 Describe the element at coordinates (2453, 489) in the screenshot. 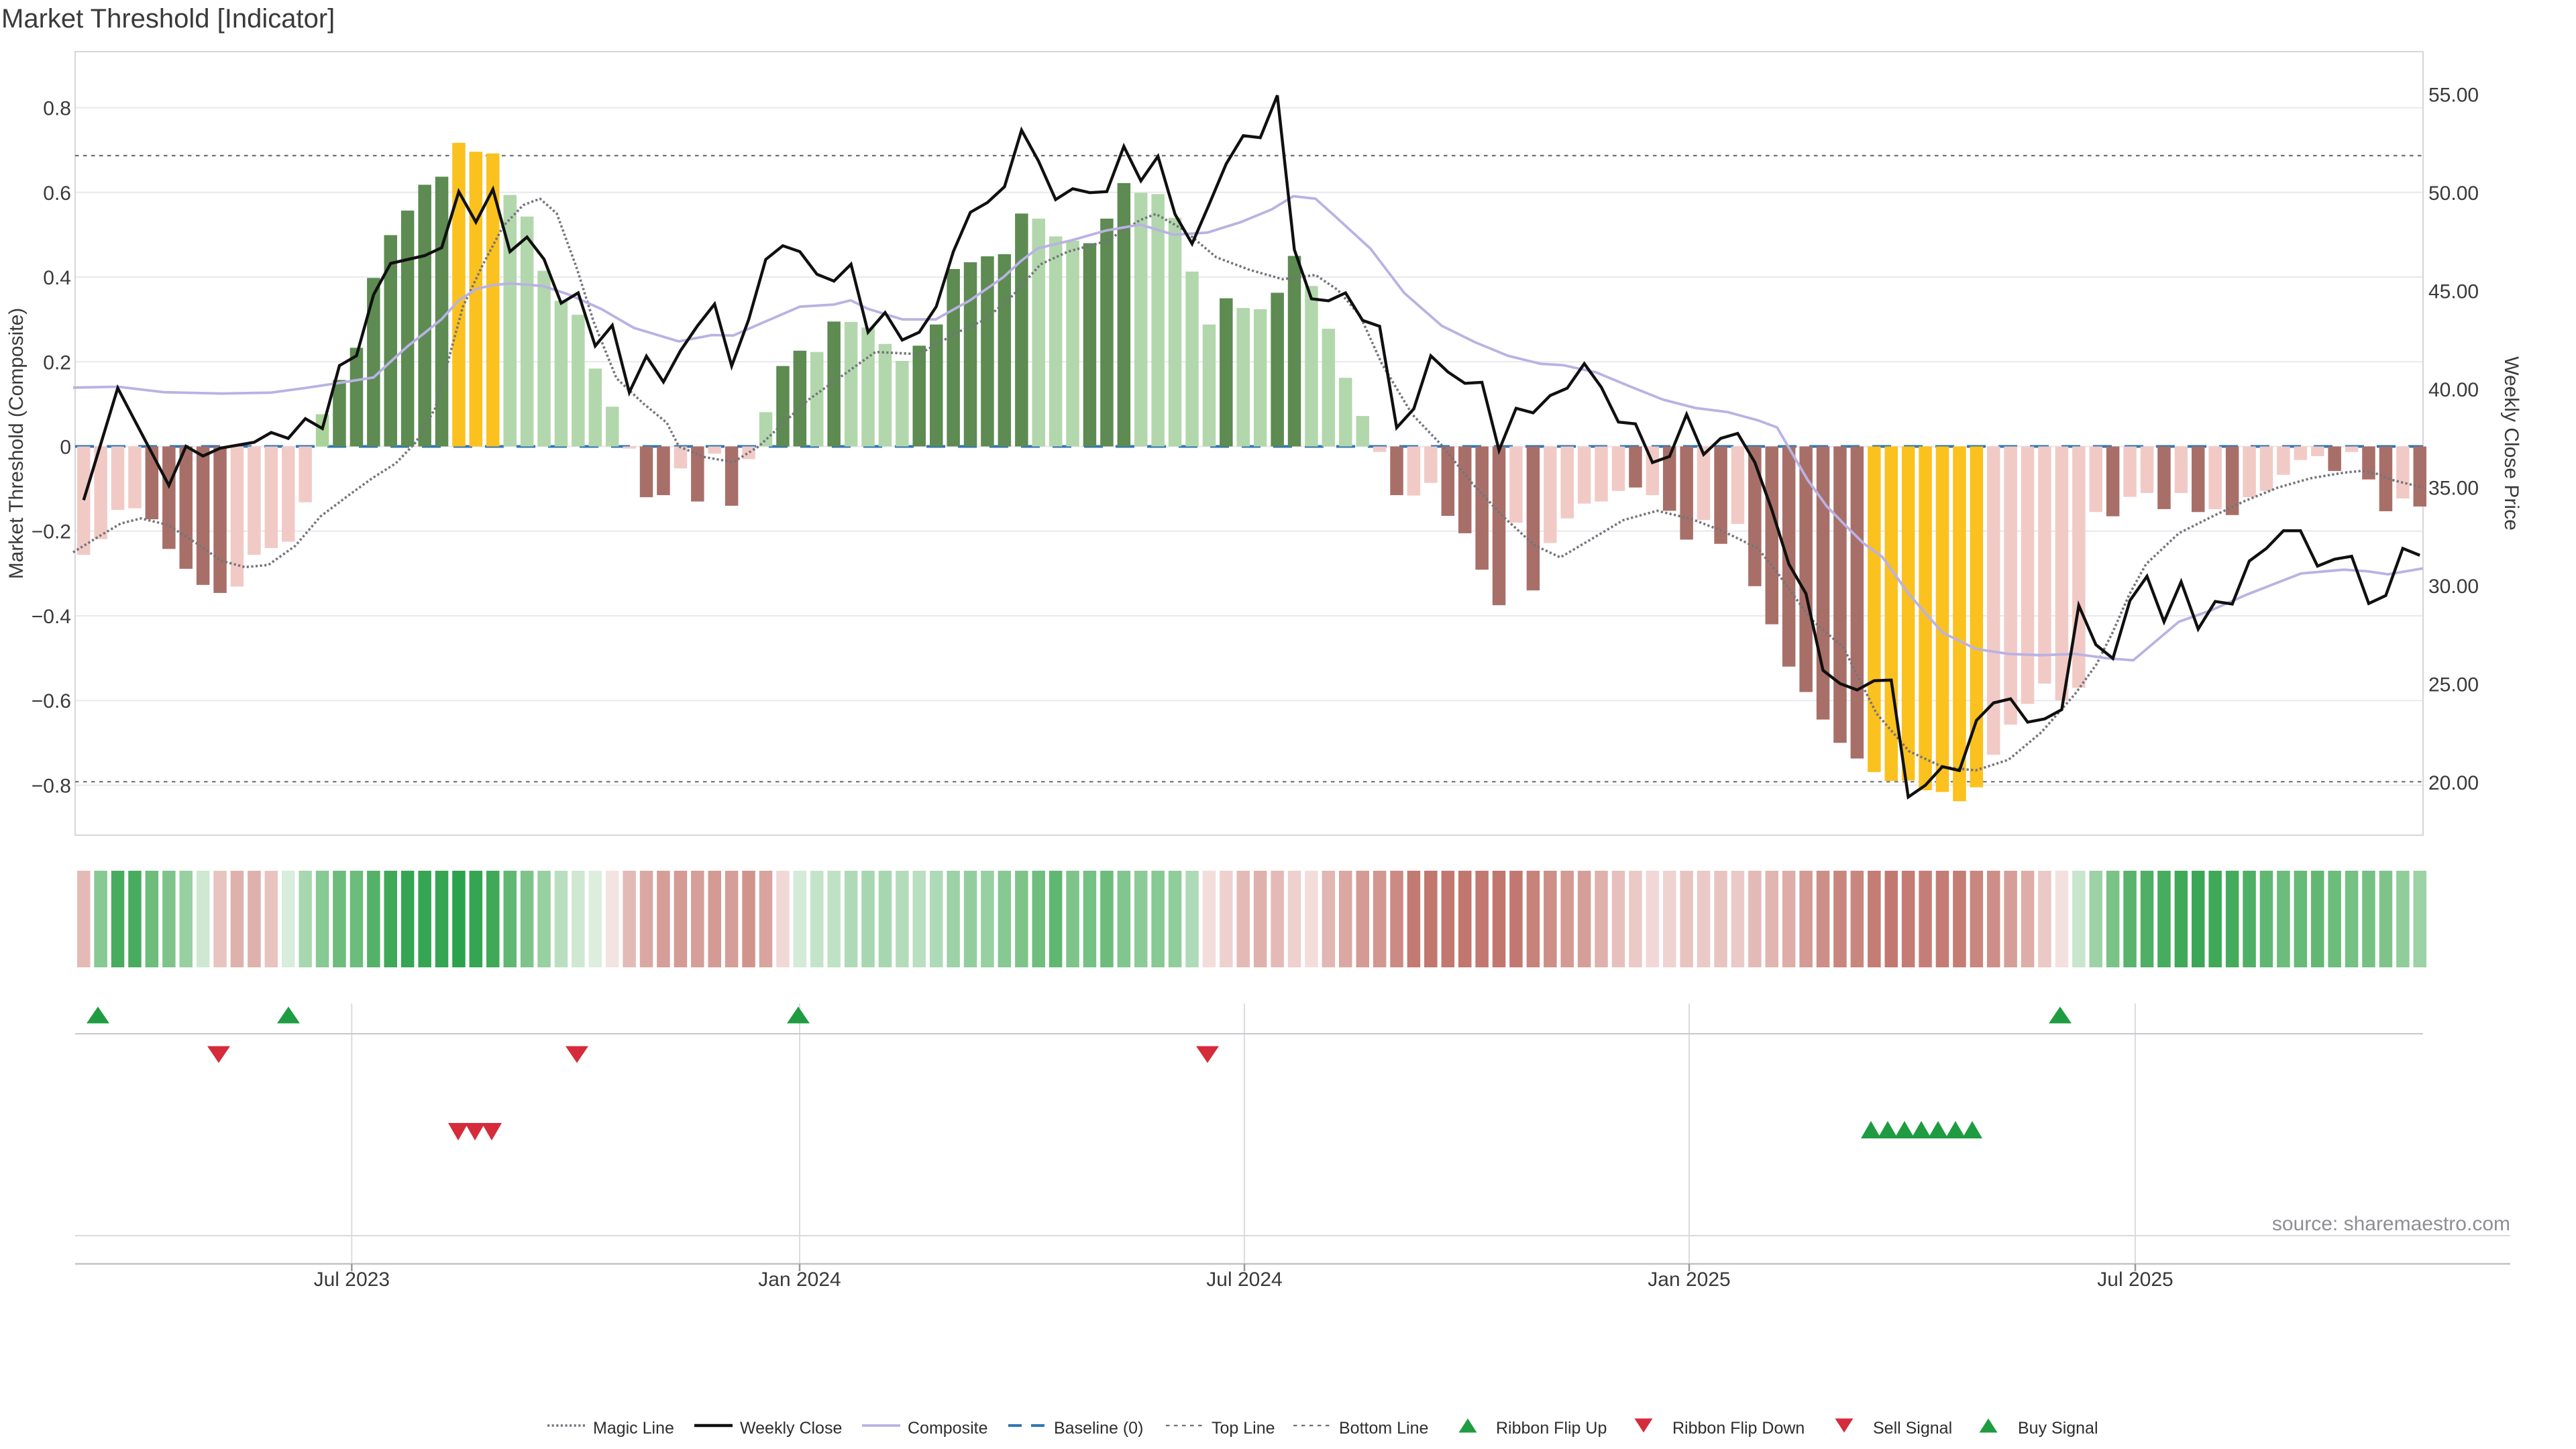

I see `svg-text: 35.00` at that location.